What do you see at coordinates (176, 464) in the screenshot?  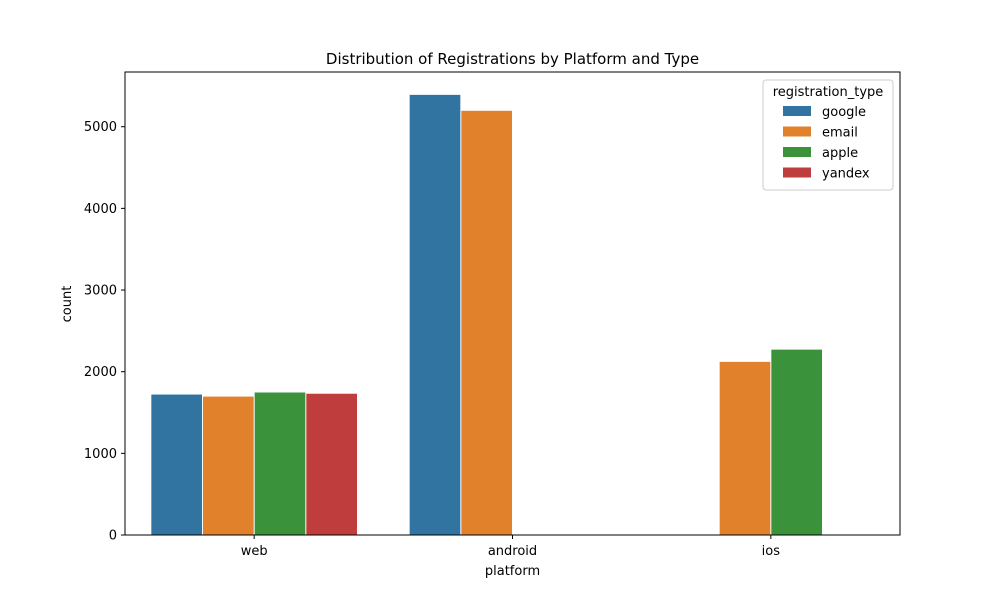 I see `bar-google-web` at bounding box center [176, 464].